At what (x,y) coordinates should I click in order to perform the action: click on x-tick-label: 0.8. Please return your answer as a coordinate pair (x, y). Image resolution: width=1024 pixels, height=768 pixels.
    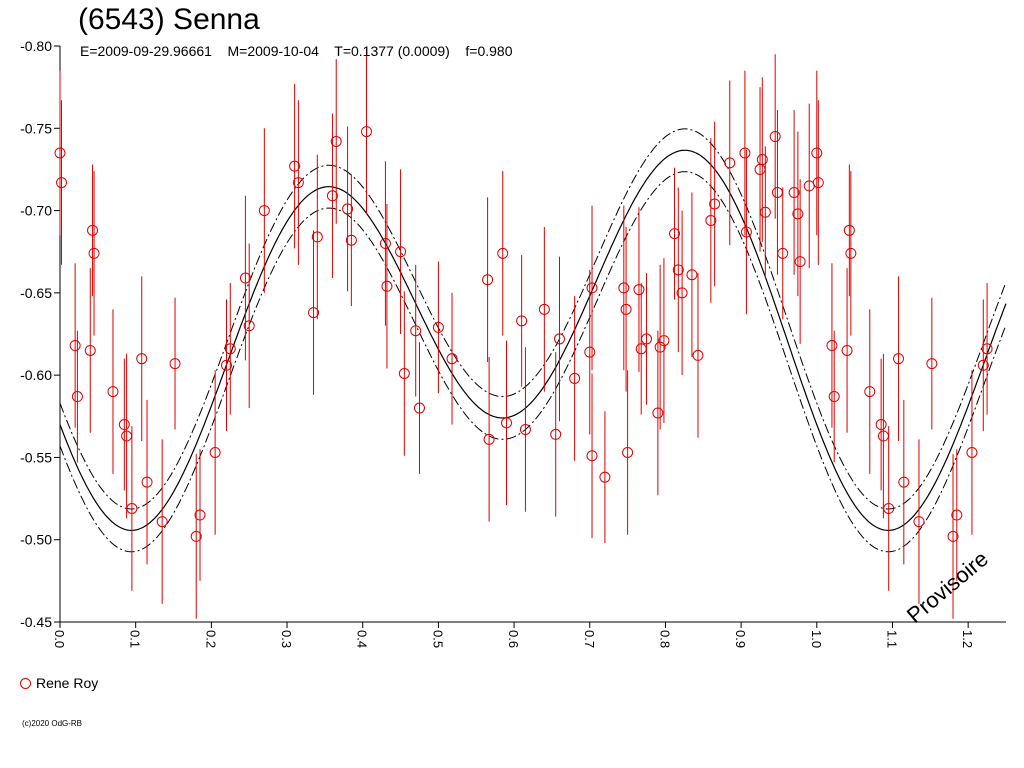
    Looking at the image, I should click on (664, 639).